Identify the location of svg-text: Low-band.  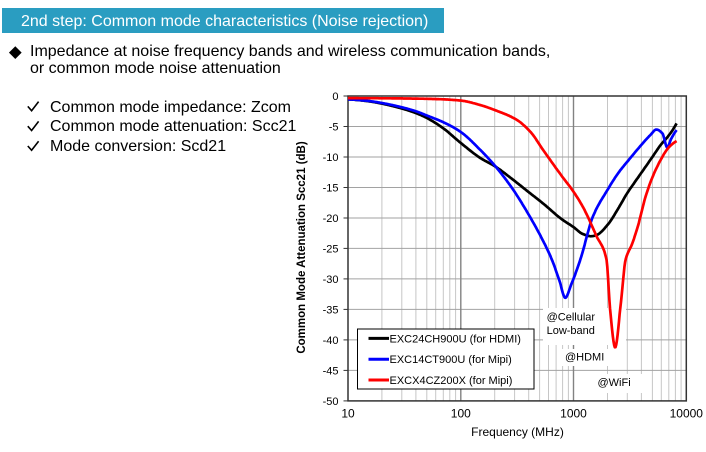
(571, 331).